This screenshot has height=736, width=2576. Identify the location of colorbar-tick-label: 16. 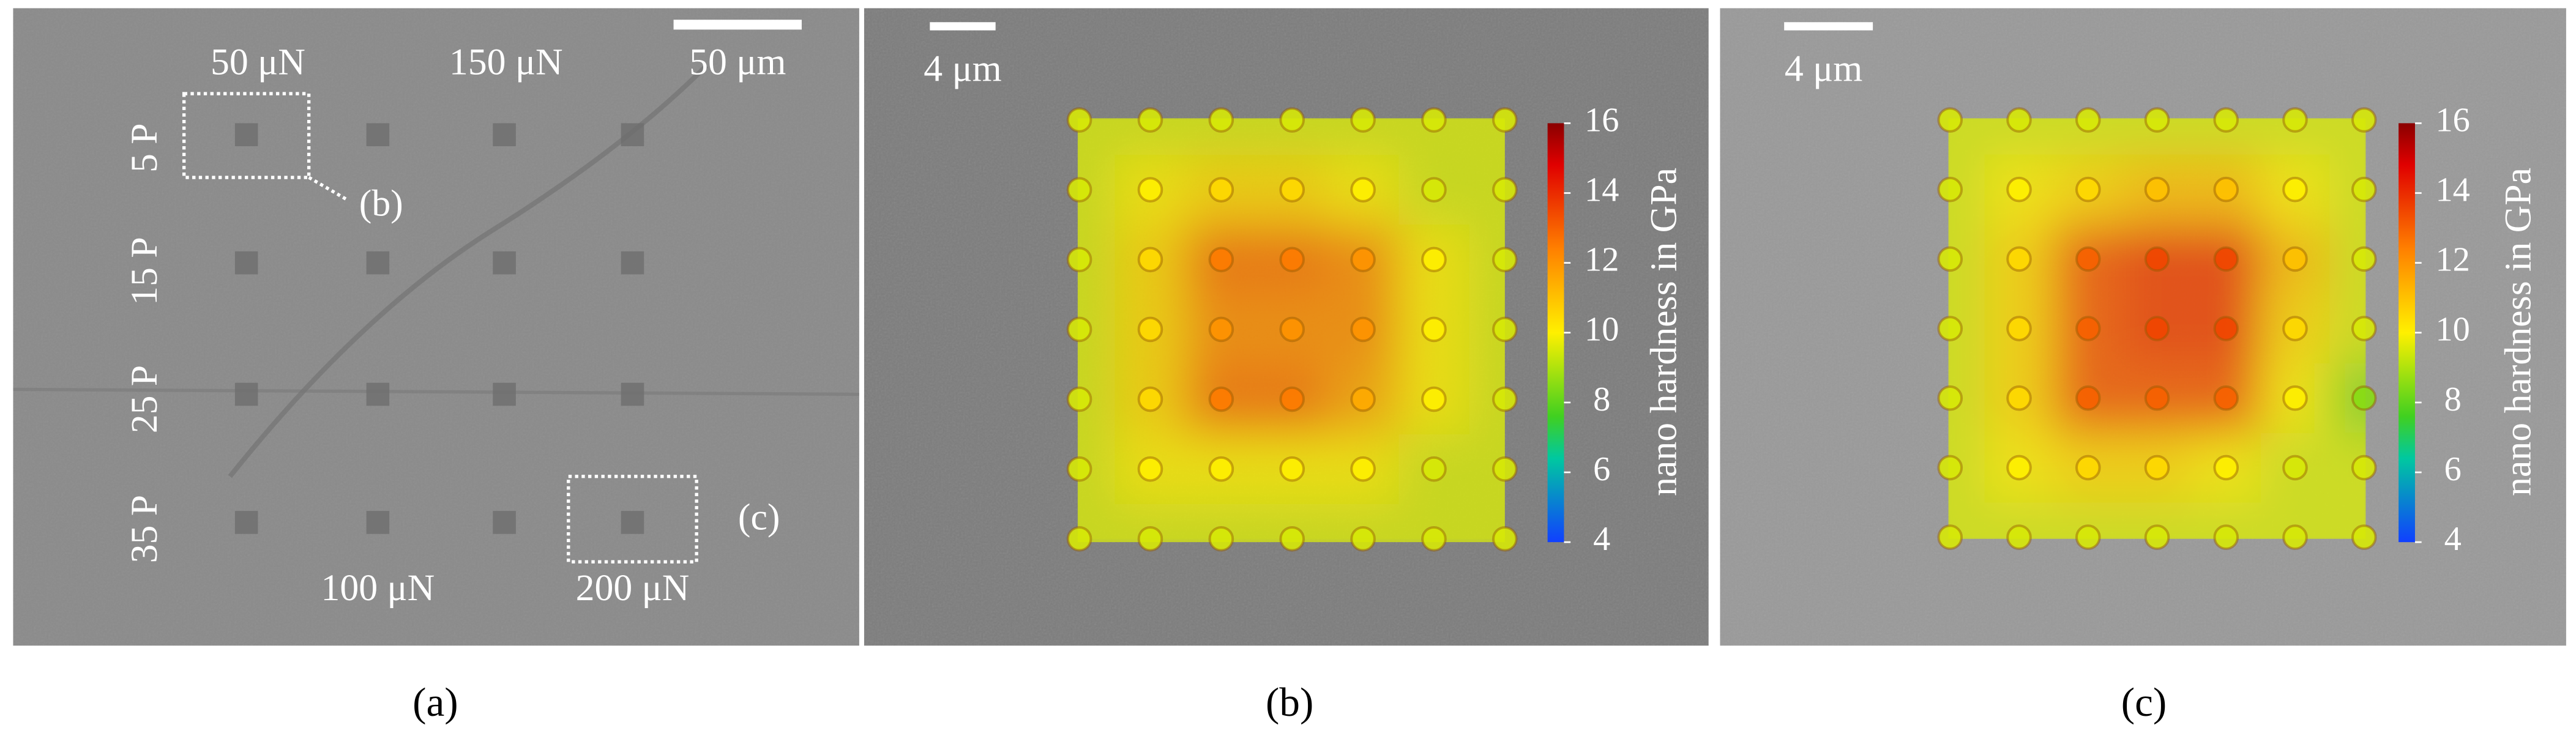
(2452, 120).